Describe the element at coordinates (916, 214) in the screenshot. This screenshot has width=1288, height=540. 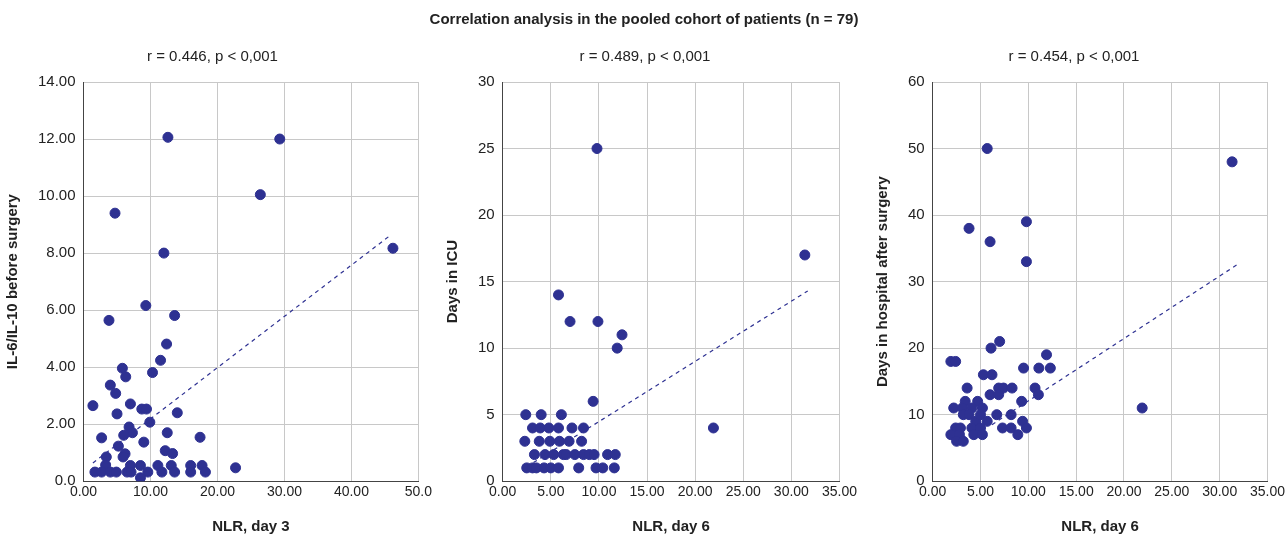
I see `y-tick-label: 40` at that location.